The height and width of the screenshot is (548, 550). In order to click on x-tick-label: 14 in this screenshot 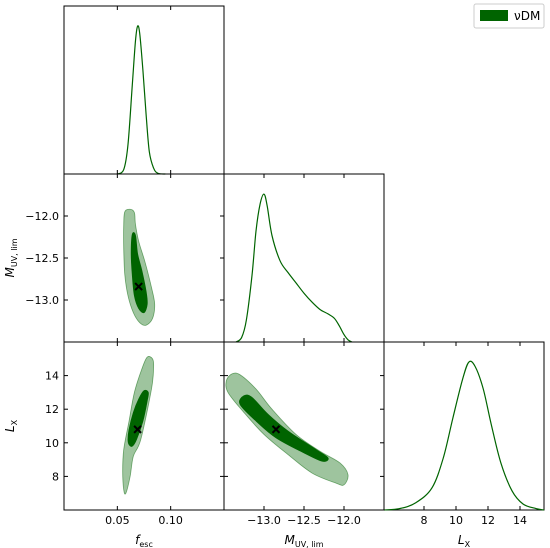, I will do `click(520, 520)`.